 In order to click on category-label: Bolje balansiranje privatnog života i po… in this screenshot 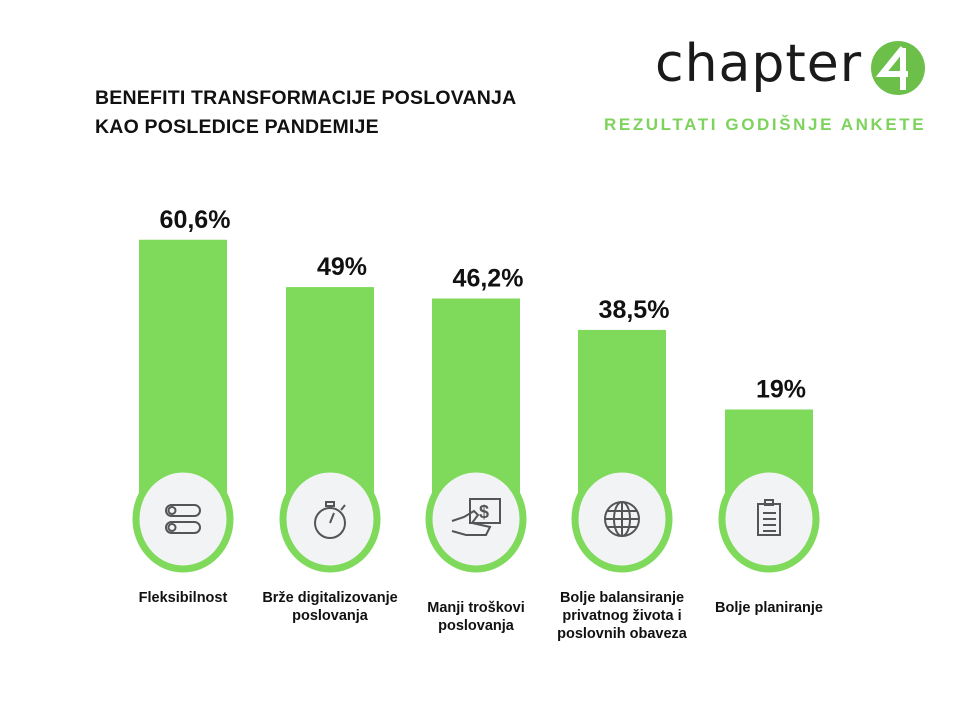, I will do `click(622, 616)`.